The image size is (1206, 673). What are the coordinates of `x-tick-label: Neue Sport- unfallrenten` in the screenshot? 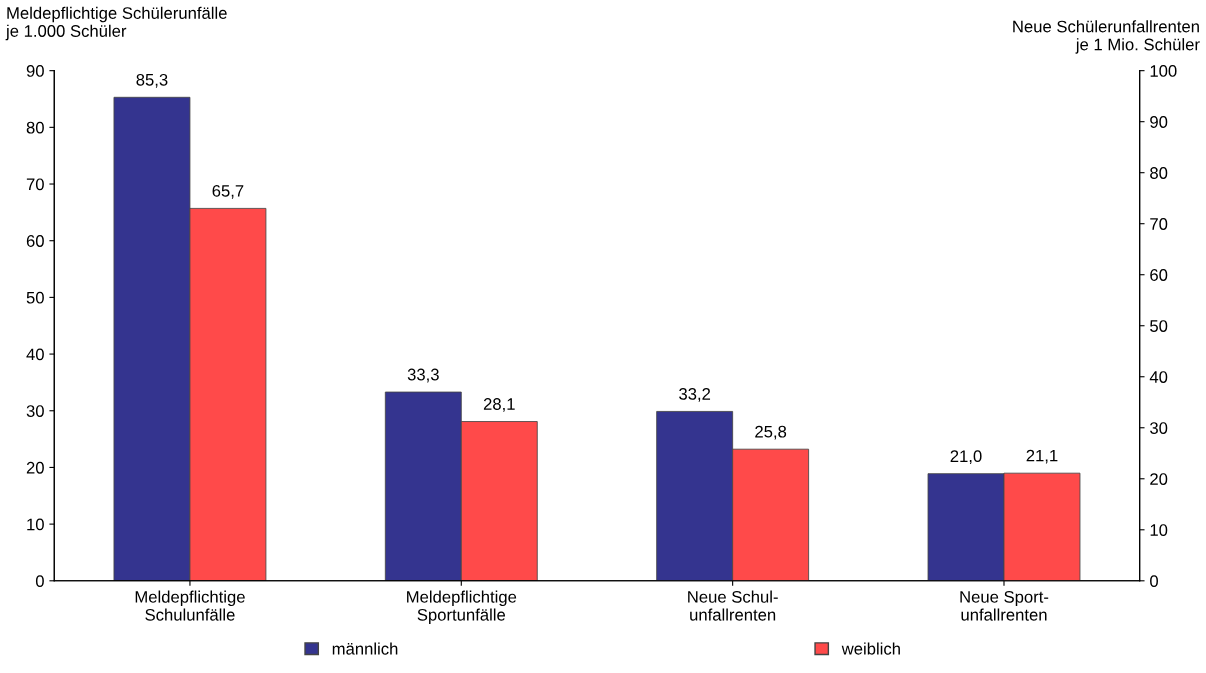 It's located at (1004, 605).